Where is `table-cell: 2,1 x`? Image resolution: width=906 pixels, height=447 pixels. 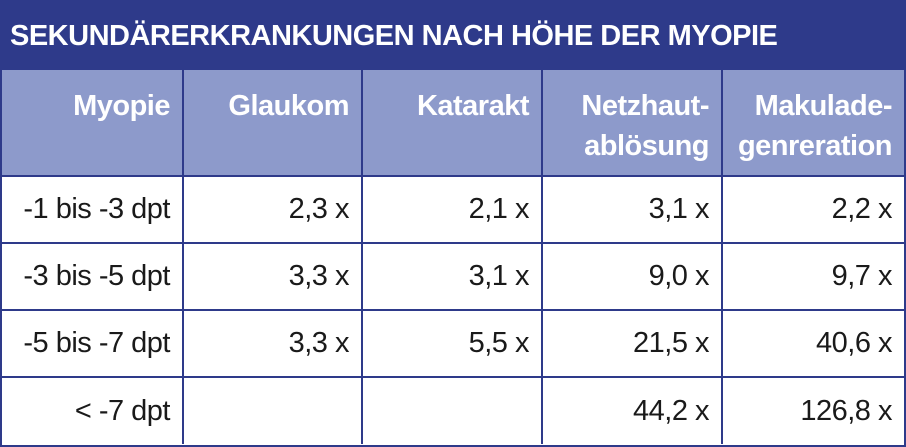
table-cell: 2,1 x is located at coordinates (452, 209).